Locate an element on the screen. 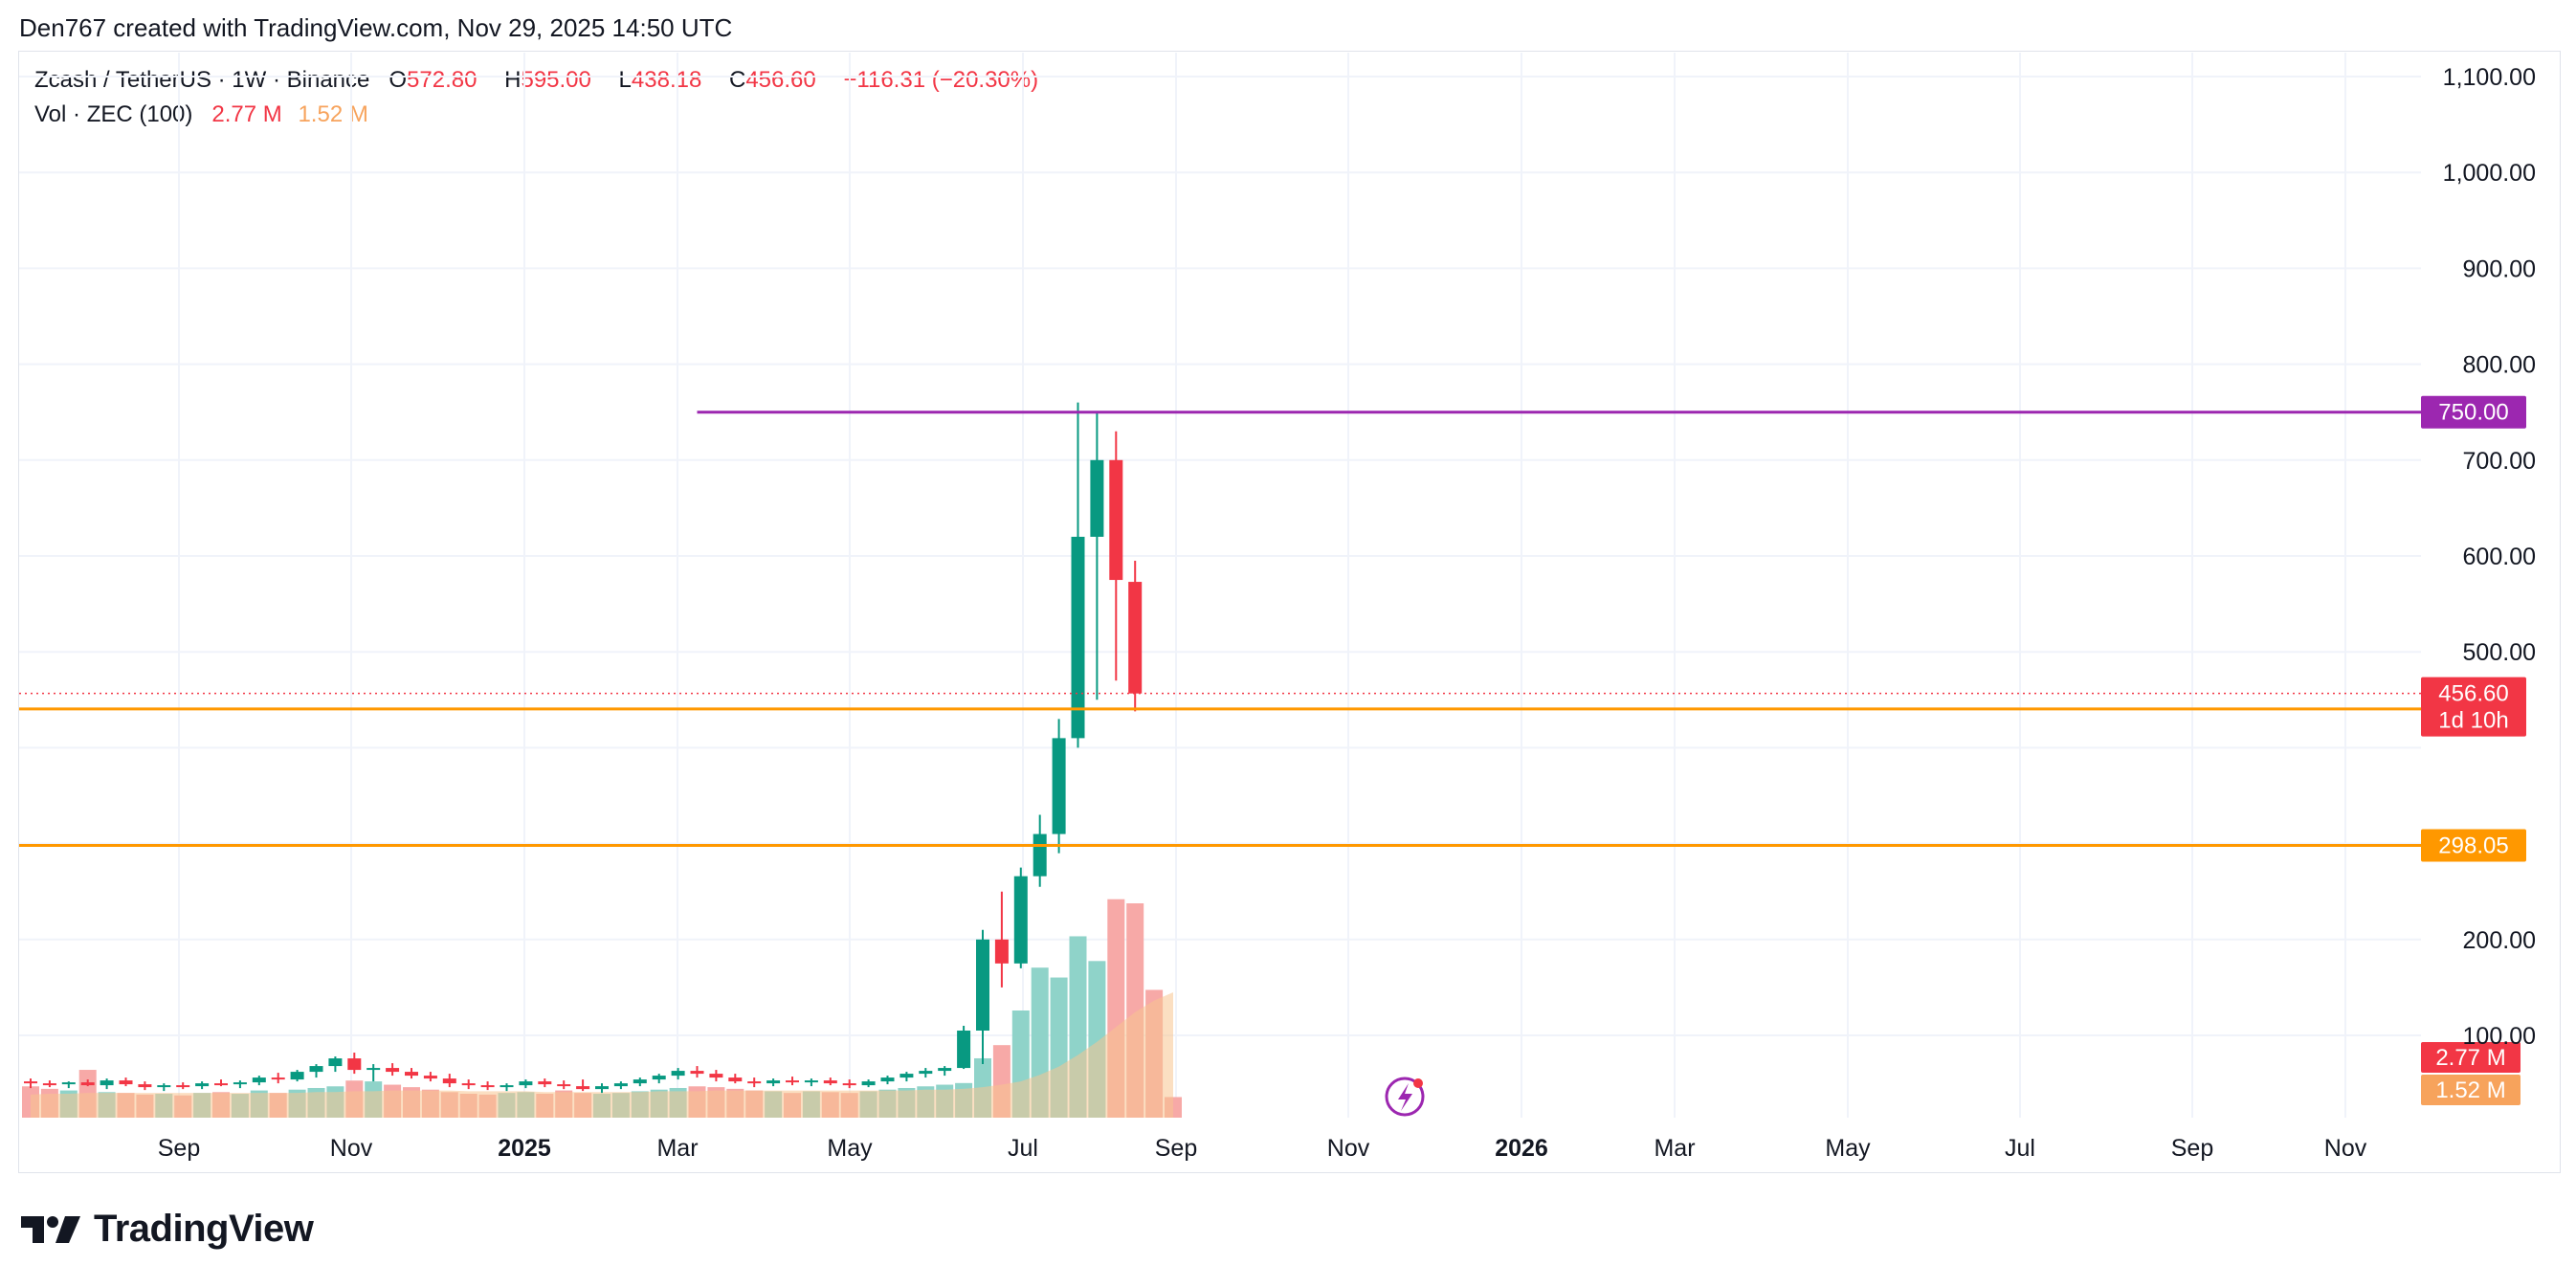 The height and width of the screenshot is (1288, 2576). x-tick-label: 2026 is located at coordinates (1521, 1148).